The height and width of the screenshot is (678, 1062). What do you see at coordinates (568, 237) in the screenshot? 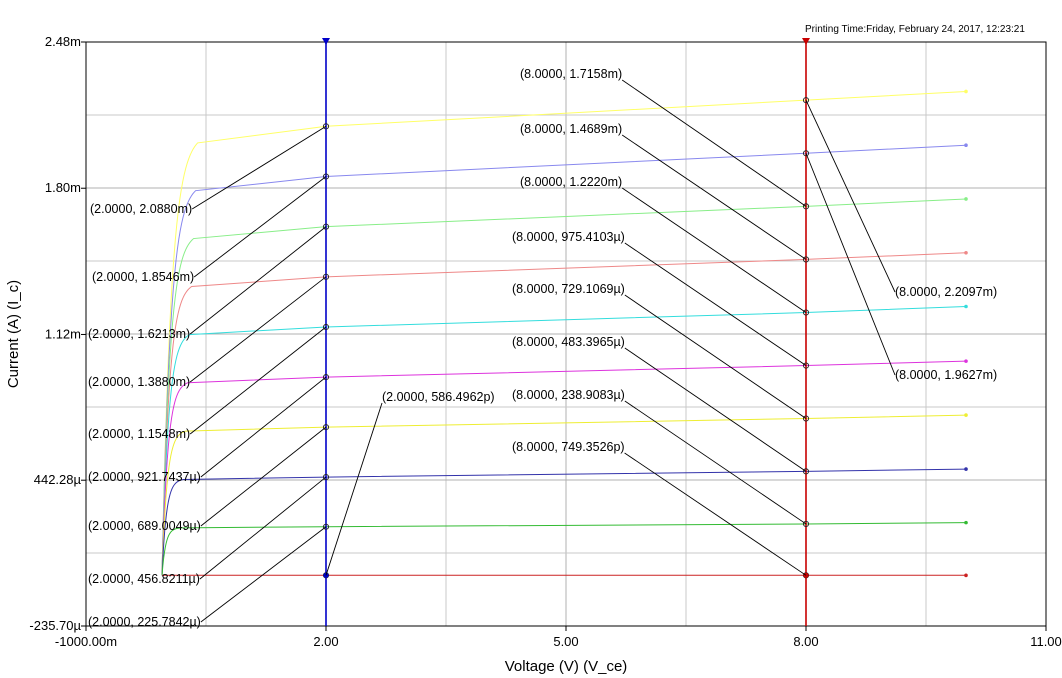
I see `annotation-label: (8.0000, 975.4103µ)` at bounding box center [568, 237].